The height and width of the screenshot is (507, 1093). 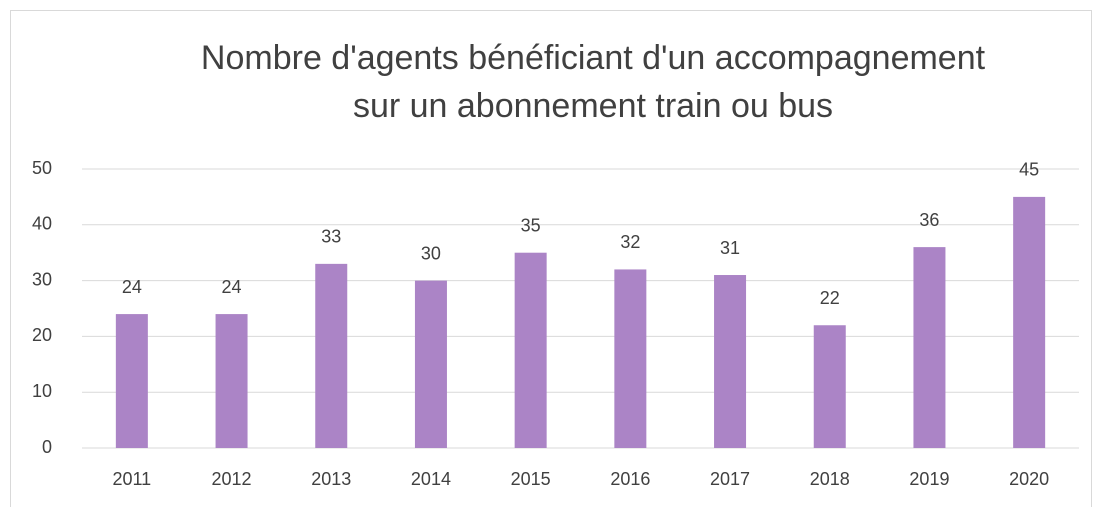 What do you see at coordinates (830, 298) in the screenshot?
I see `data-label: 22` at bounding box center [830, 298].